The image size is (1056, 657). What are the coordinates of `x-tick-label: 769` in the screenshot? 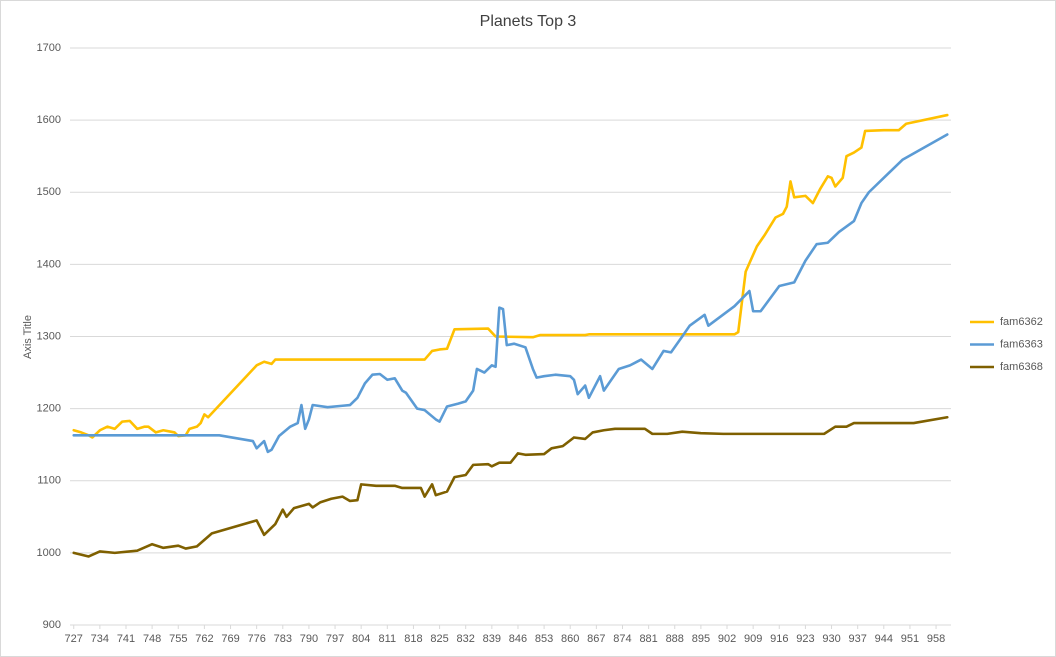 It's located at (230, 639).